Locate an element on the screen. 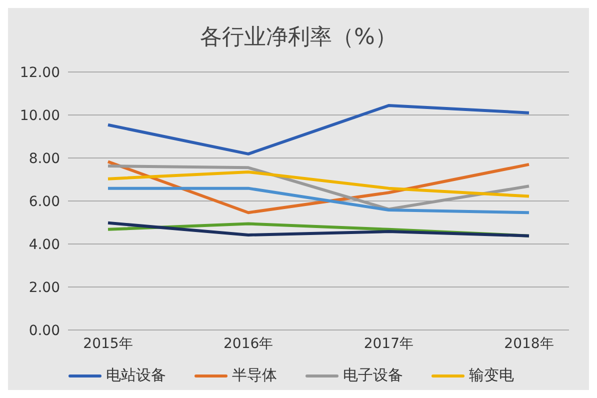 This screenshot has height=398, width=597. y-tick-label: 0.00 is located at coordinates (44, 330).